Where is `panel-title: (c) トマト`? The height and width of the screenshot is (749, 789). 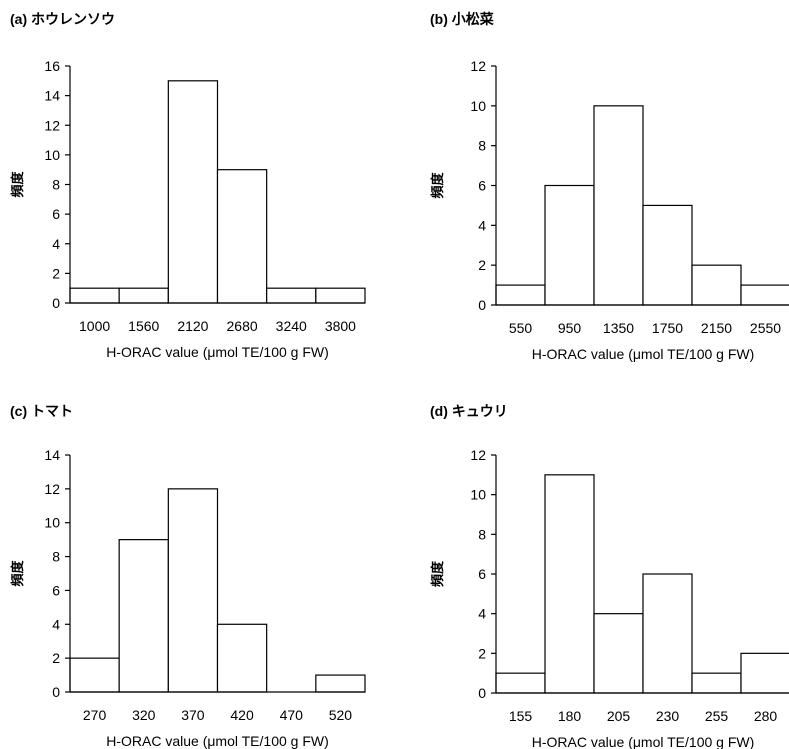 panel-title: (c) トマト is located at coordinates (41, 411).